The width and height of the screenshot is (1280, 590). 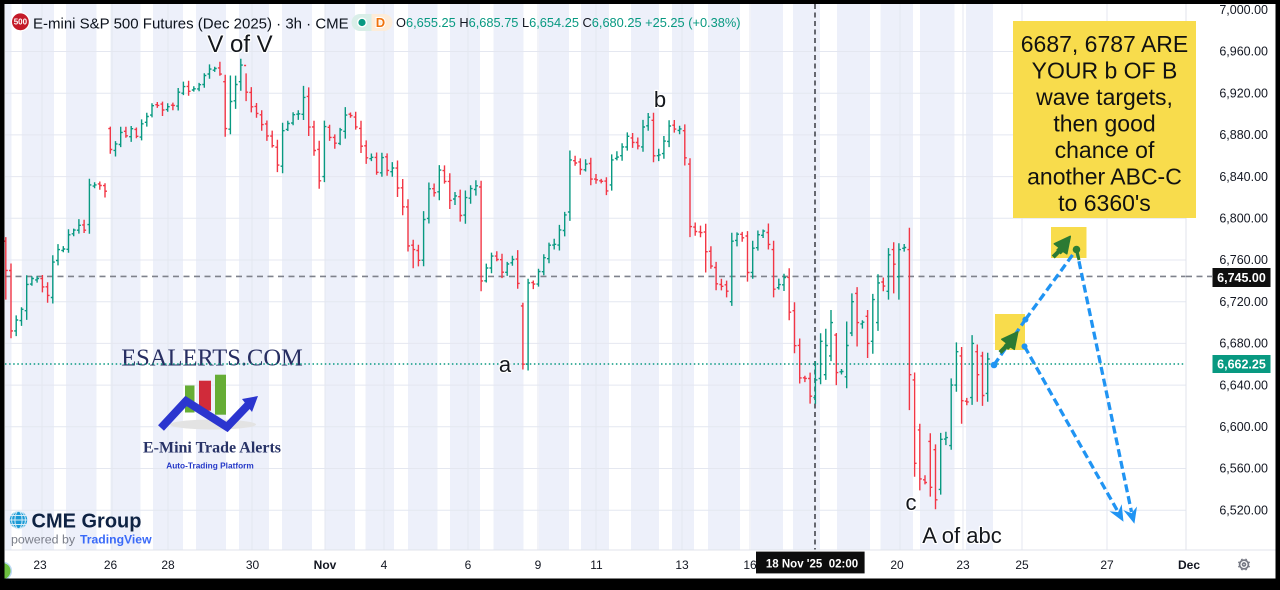 I want to click on svg-text: 6,920.00, so click(x=1243, y=93).